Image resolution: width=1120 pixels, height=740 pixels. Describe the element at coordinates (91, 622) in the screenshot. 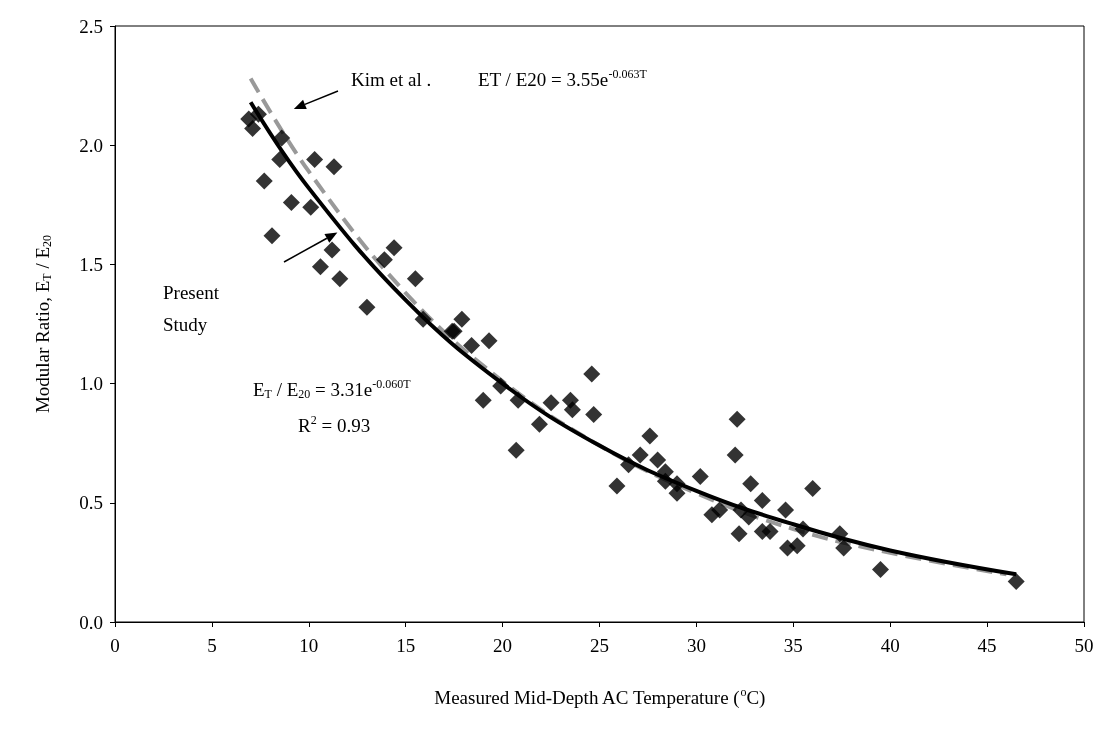

I see `y-tick-label: 0.0` at that location.